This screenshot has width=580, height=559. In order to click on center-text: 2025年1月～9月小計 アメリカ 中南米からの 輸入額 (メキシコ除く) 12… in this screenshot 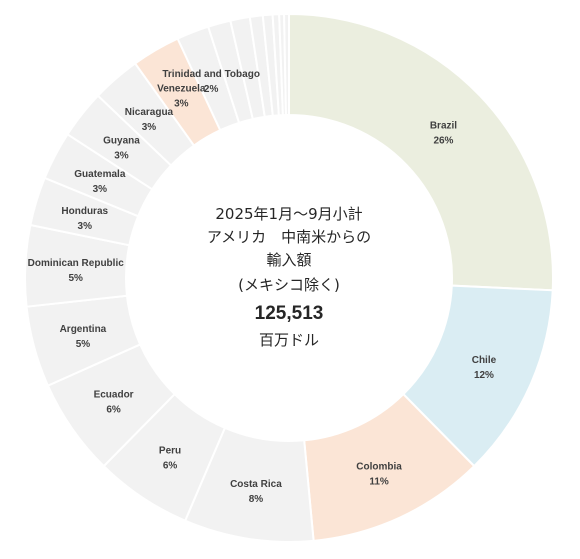, I will do `click(289, 277)`.